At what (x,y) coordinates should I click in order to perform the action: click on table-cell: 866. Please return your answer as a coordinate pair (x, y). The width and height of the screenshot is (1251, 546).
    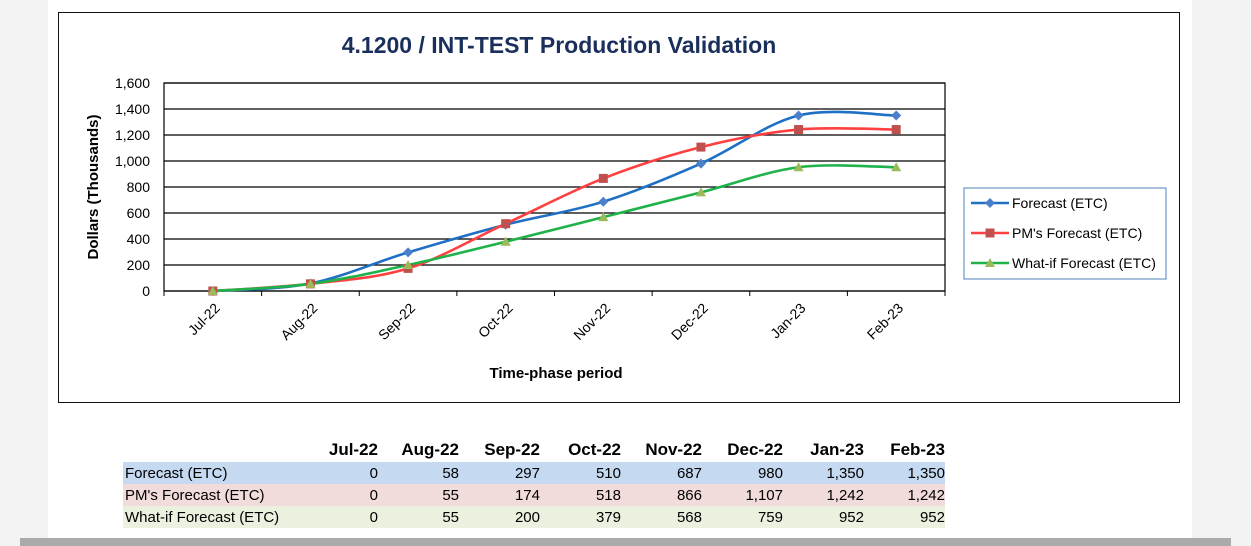
    Looking at the image, I should click on (689, 495).